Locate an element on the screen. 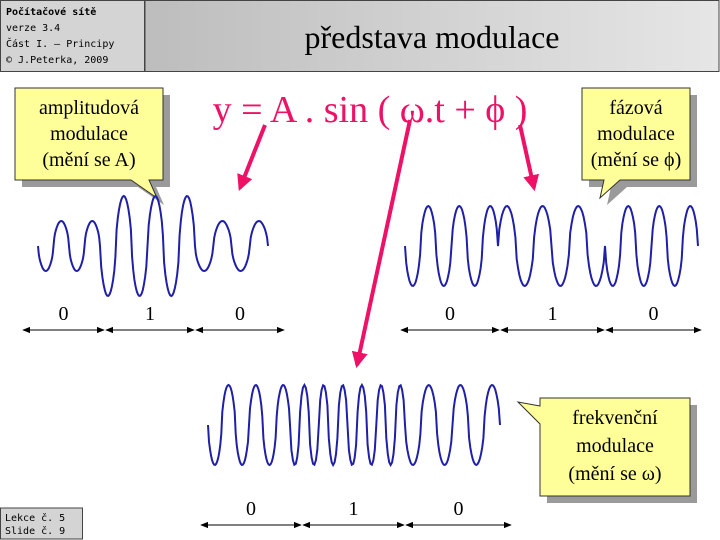 The height and width of the screenshot is (540, 720). header-line: © J.Peterka, 2009 is located at coordinates (57, 60).